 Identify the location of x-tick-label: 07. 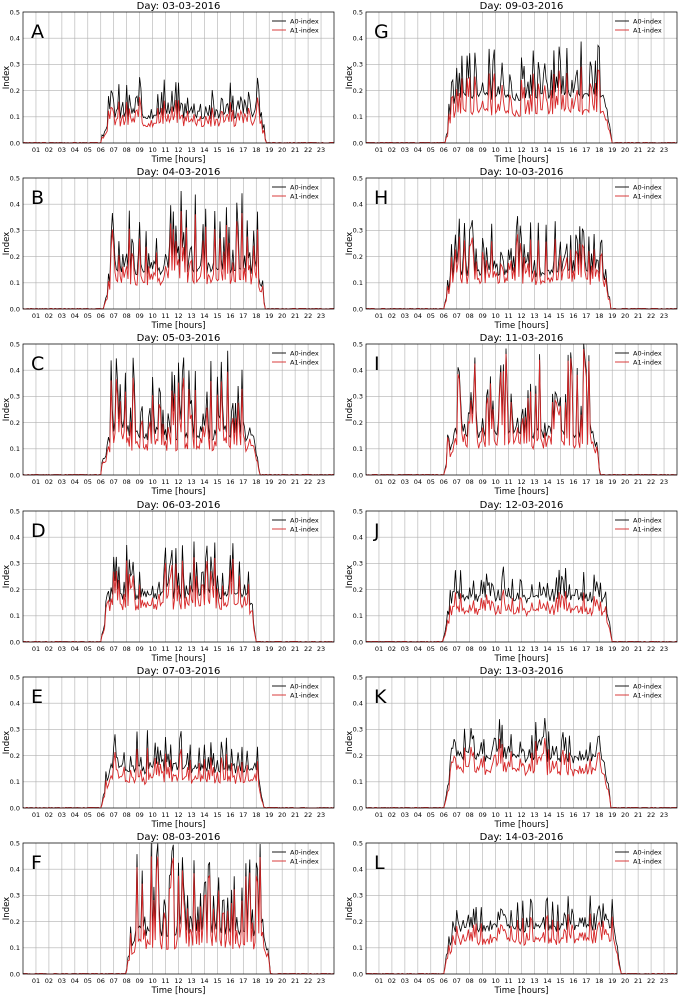
(457, 150).